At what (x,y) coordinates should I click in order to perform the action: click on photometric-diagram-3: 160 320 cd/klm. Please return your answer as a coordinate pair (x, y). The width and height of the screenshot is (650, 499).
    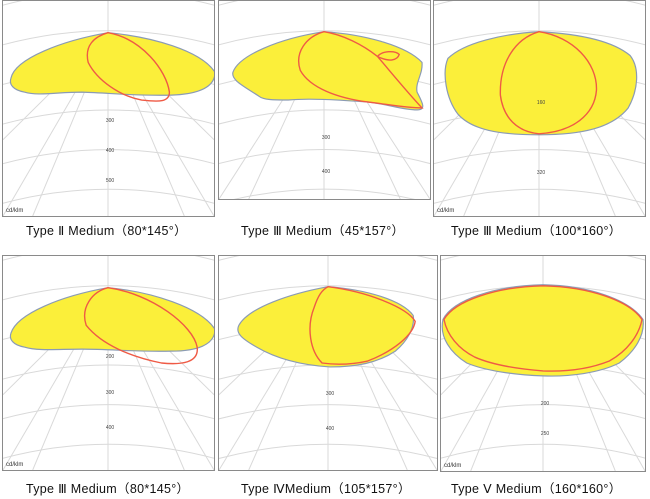
    Looking at the image, I should click on (539, 108).